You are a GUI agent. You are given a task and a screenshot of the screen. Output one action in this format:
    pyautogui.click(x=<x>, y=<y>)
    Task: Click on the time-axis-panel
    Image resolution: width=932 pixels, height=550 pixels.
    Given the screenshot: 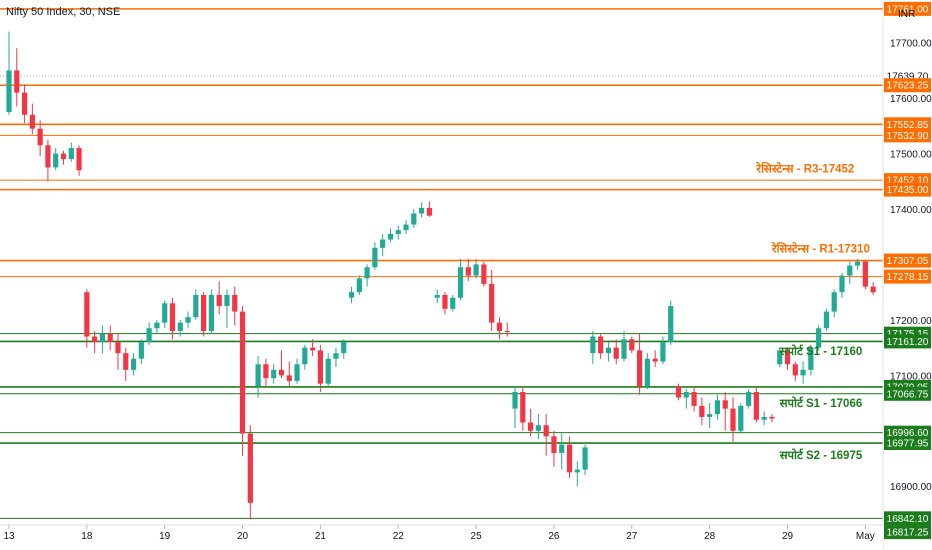 What is the action you would take?
    pyautogui.click(x=441, y=537)
    